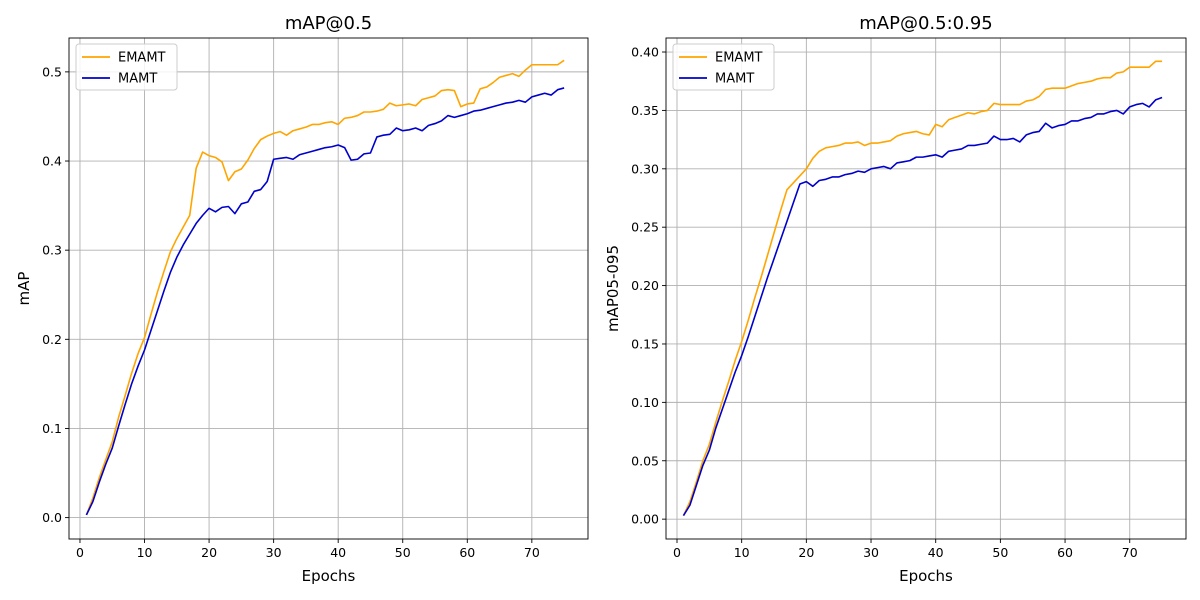 The width and height of the screenshot is (1200, 600). Describe the element at coordinates (925, 23) in the screenshot. I see `chart-title: mAP@0.5:0.95` at that location.